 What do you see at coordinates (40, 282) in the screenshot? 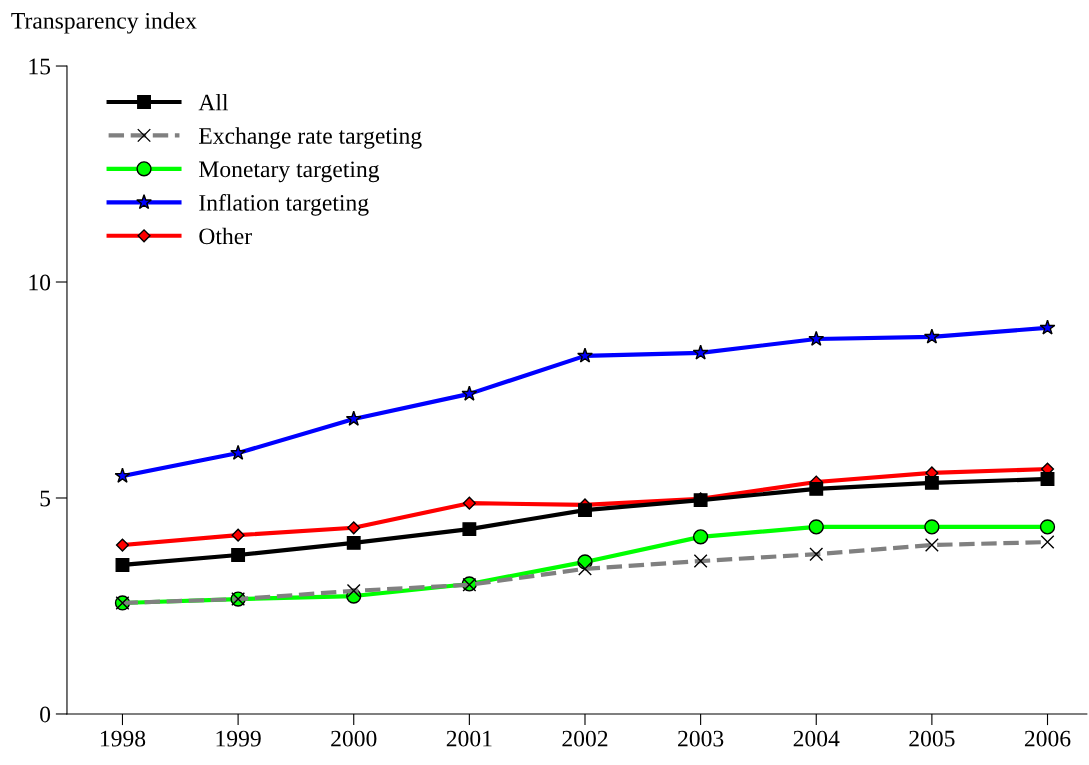
I see `y-tick-label: 10` at bounding box center [40, 282].